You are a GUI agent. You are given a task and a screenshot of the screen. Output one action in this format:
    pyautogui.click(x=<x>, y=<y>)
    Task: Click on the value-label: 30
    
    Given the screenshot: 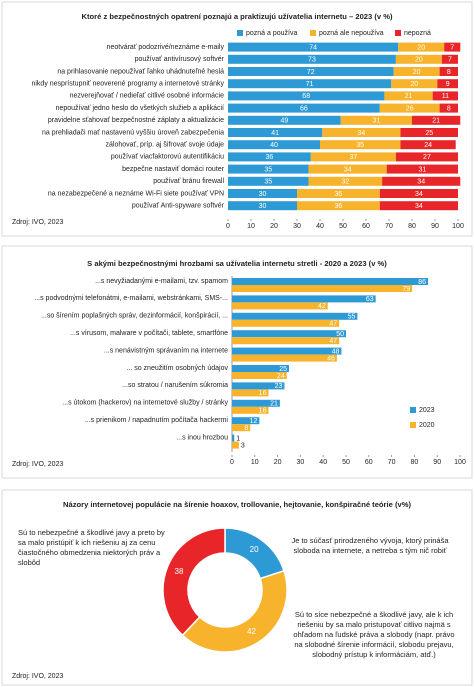 What is the action you would take?
    pyautogui.click(x=263, y=206)
    